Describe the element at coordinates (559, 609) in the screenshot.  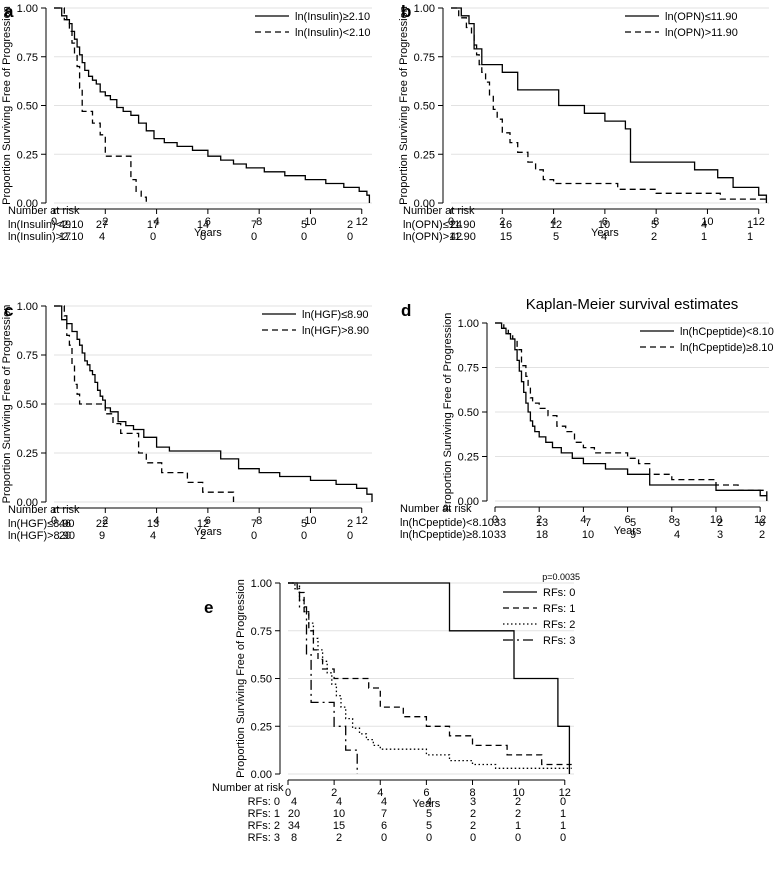
I see `legend-label: RFs: 1` at that location.